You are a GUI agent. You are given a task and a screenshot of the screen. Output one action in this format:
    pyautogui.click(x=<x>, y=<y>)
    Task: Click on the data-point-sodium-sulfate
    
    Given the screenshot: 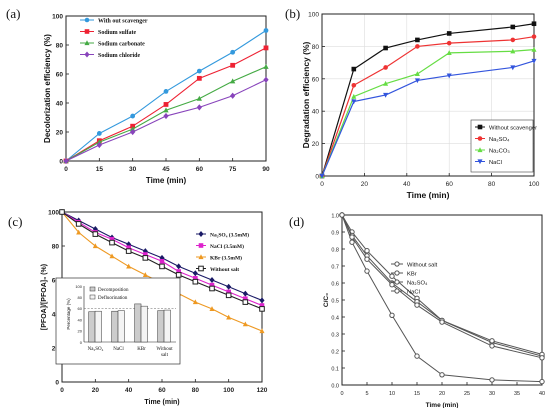 What is the action you would take?
    pyautogui.click(x=266, y=48)
    